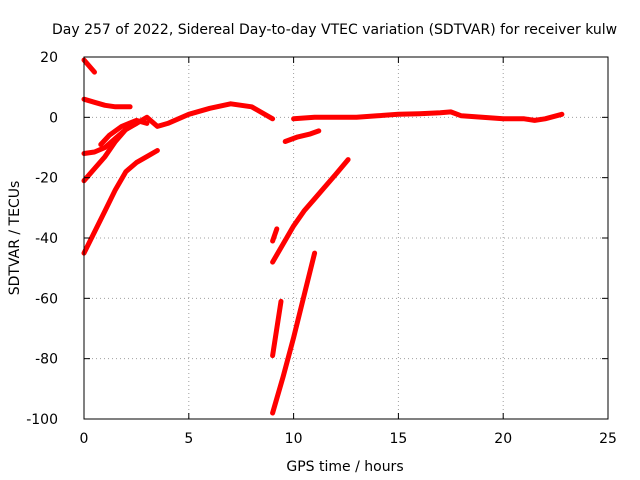  Describe the element at coordinates (53, 118) in the screenshot. I see `y-tick-label: 0` at that location.